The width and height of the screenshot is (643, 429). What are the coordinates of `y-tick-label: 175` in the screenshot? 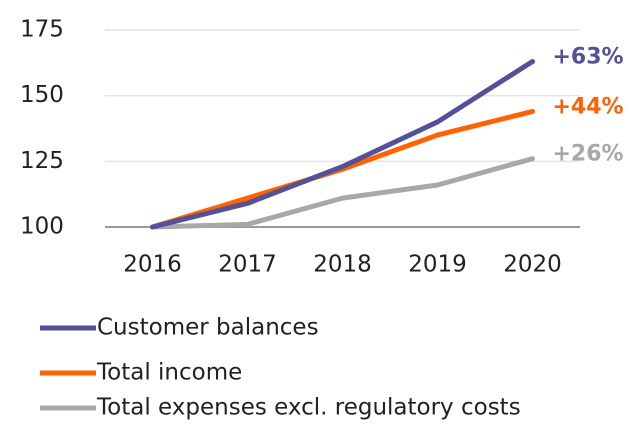 It's located at (42, 30).